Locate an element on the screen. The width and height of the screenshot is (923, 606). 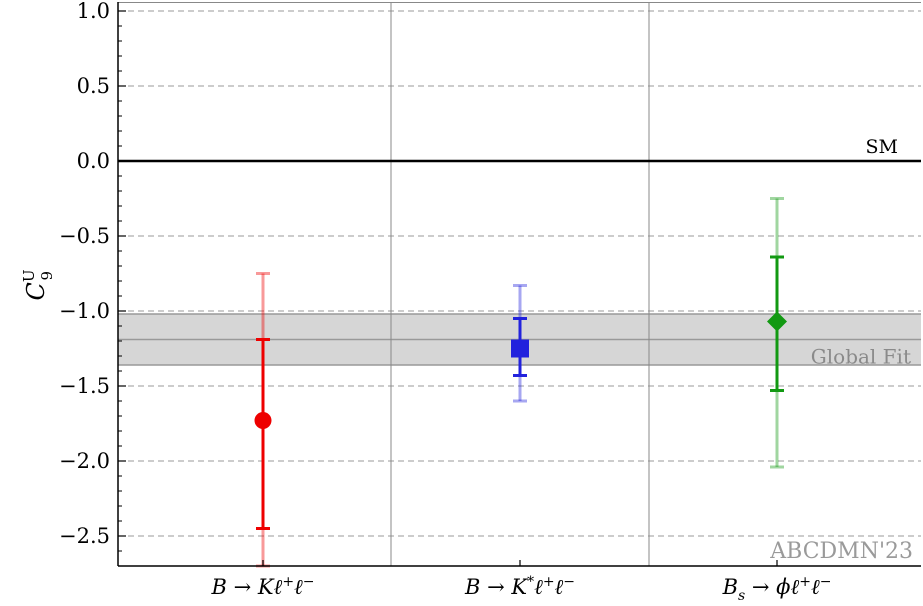
y-tick-label: −2.5 is located at coordinates (84, 536).